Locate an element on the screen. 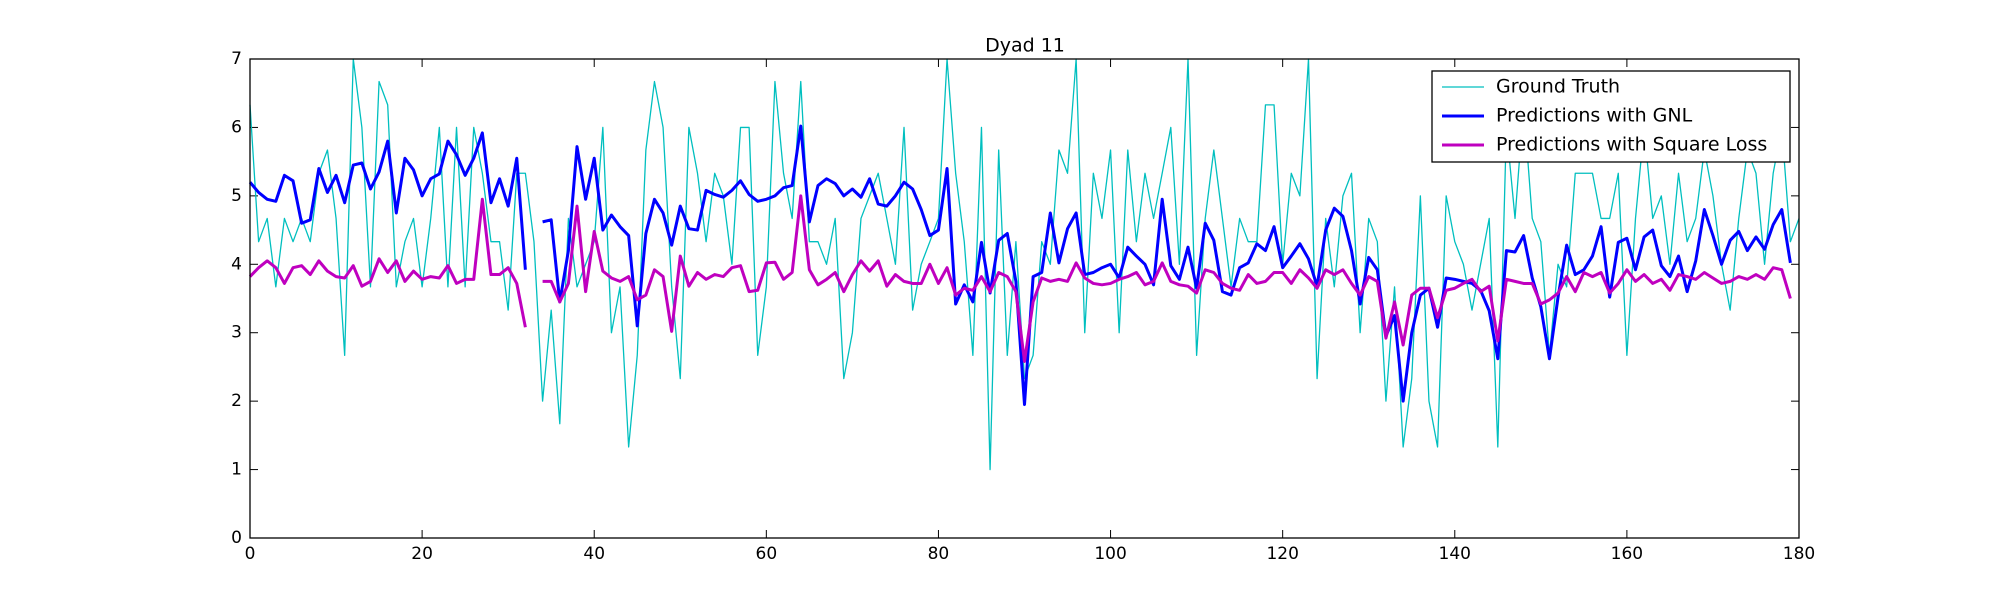  y-tick-label: 5 is located at coordinates (236, 196).